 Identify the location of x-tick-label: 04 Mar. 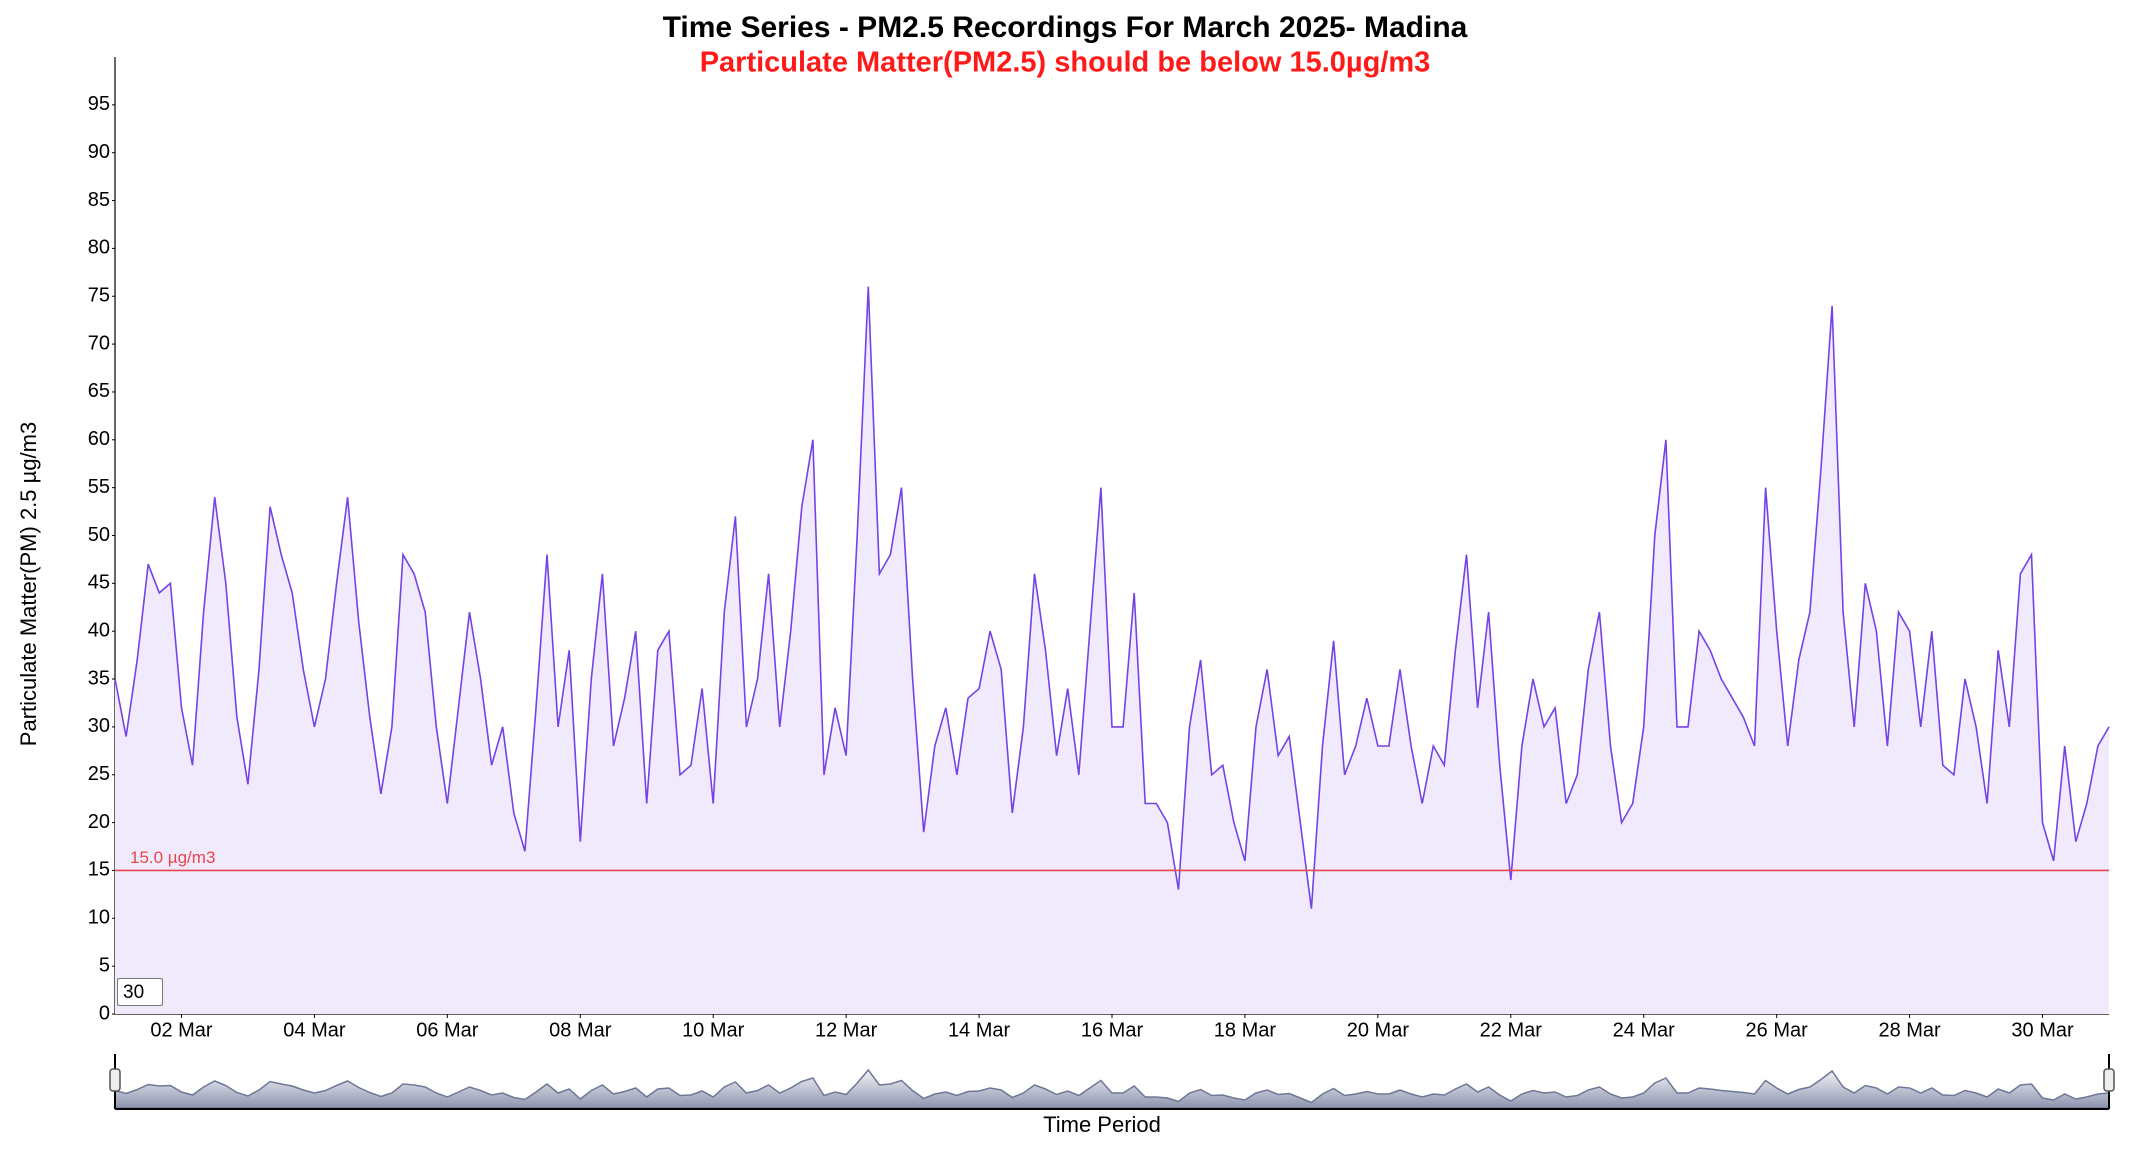
(314, 1030).